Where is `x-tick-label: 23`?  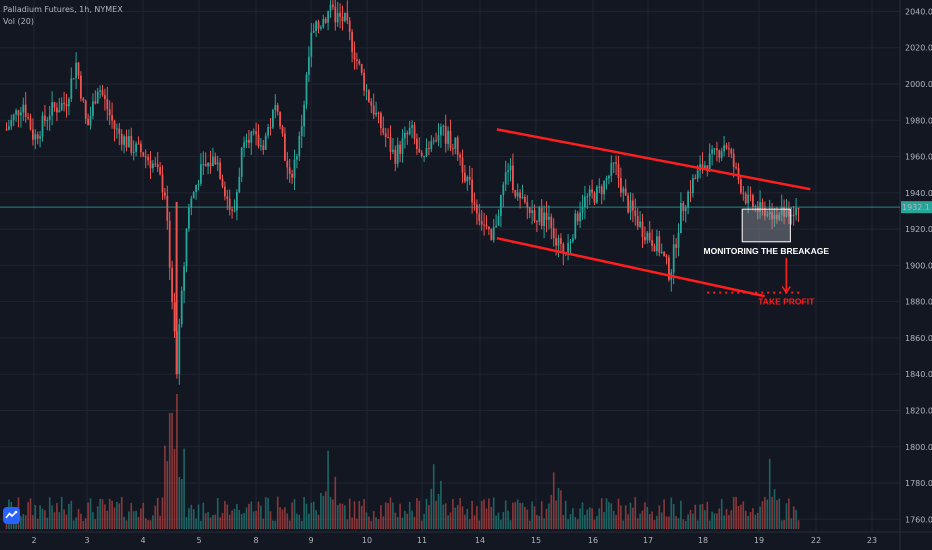 x-tick-label: 23 is located at coordinates (872, 540).